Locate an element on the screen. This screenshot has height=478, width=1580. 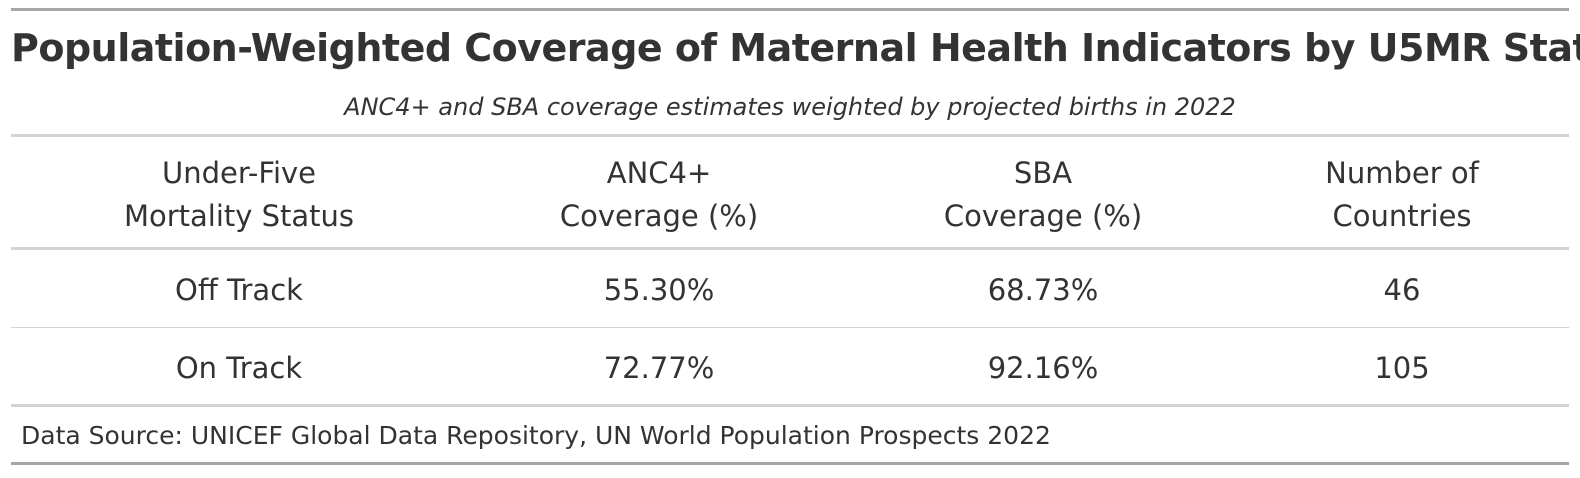
body-bottom-rule is located at coordinates (790, 405).